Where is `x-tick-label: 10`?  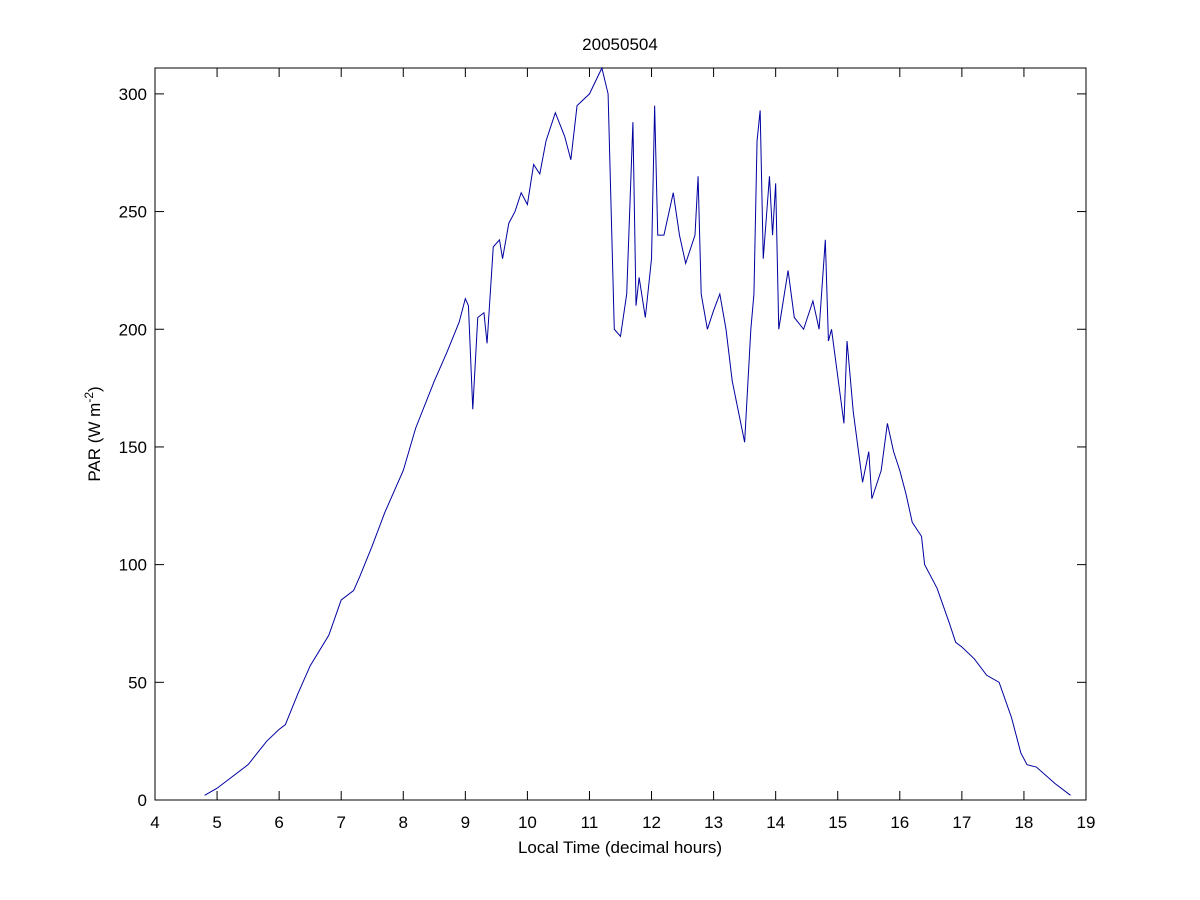
x-tick-label: 10 is located at coordinates (527, 822).